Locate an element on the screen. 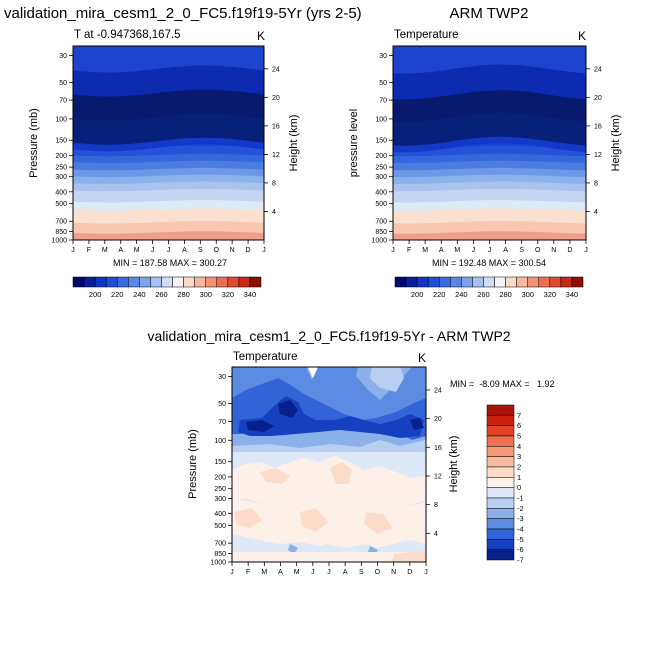 Image resolution: width=657 pixels, height=656 pixels. panel-c-contour is located at coordinates (329, 464).